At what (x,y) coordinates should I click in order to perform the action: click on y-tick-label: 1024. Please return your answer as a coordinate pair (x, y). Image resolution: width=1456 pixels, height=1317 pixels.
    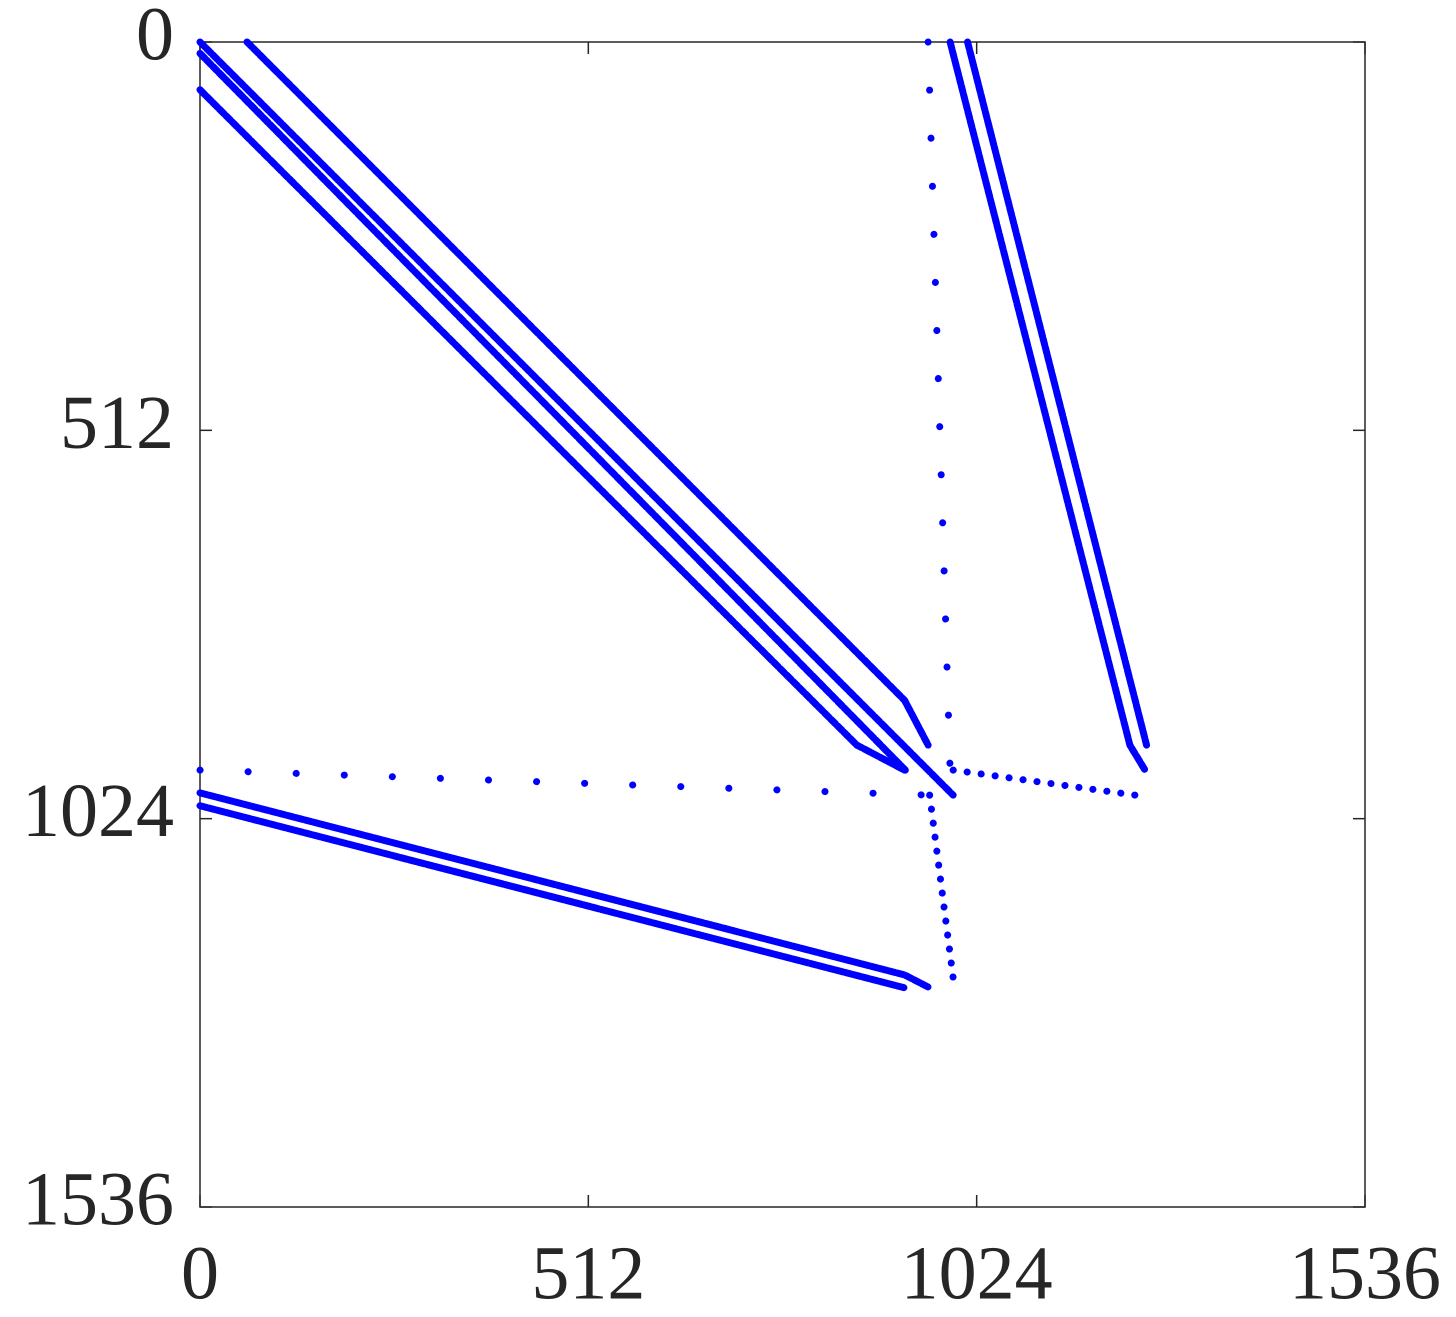
    Looking at the image, I should click on (98, 811).